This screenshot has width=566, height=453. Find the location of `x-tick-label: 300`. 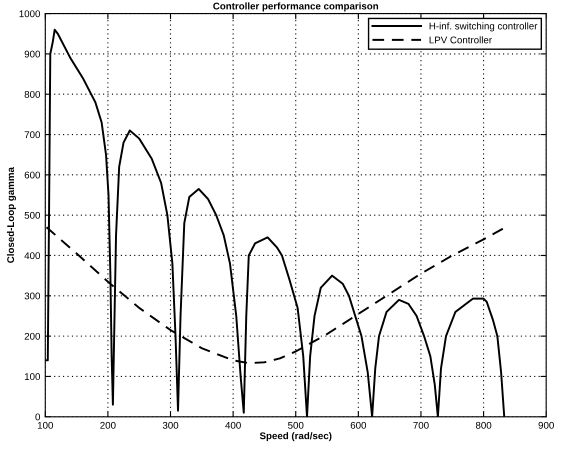

x-tick-label: 300 is located at coordinates (170, 425).